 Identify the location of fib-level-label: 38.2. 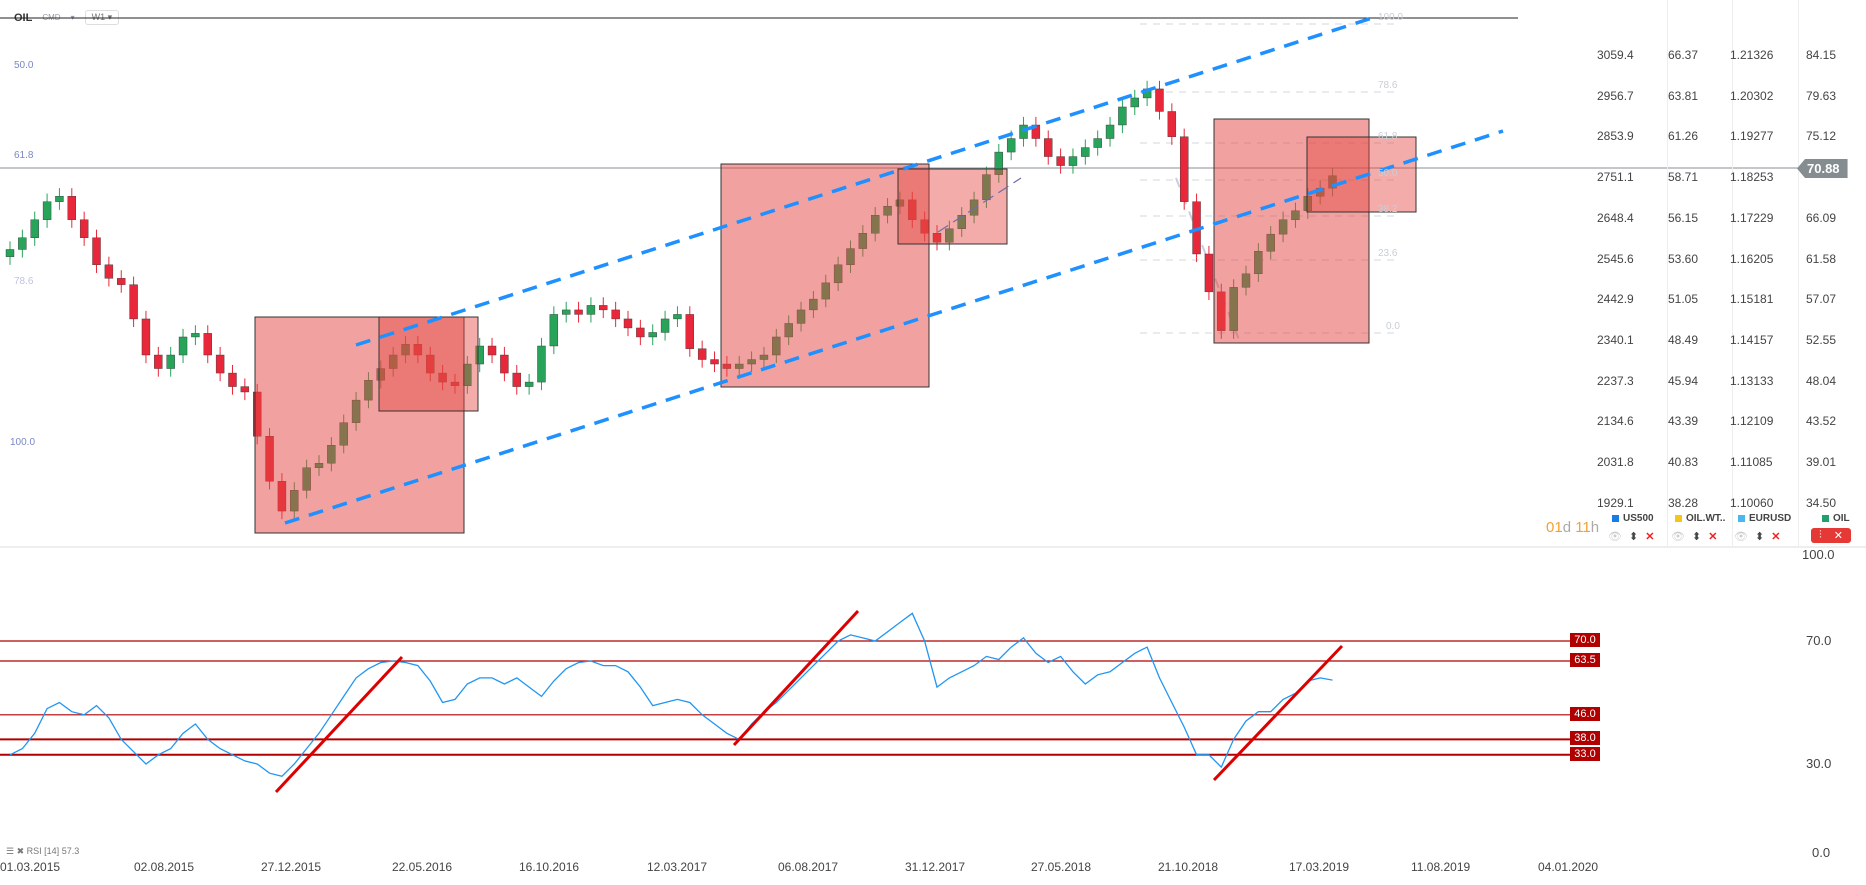
(1388, 209).